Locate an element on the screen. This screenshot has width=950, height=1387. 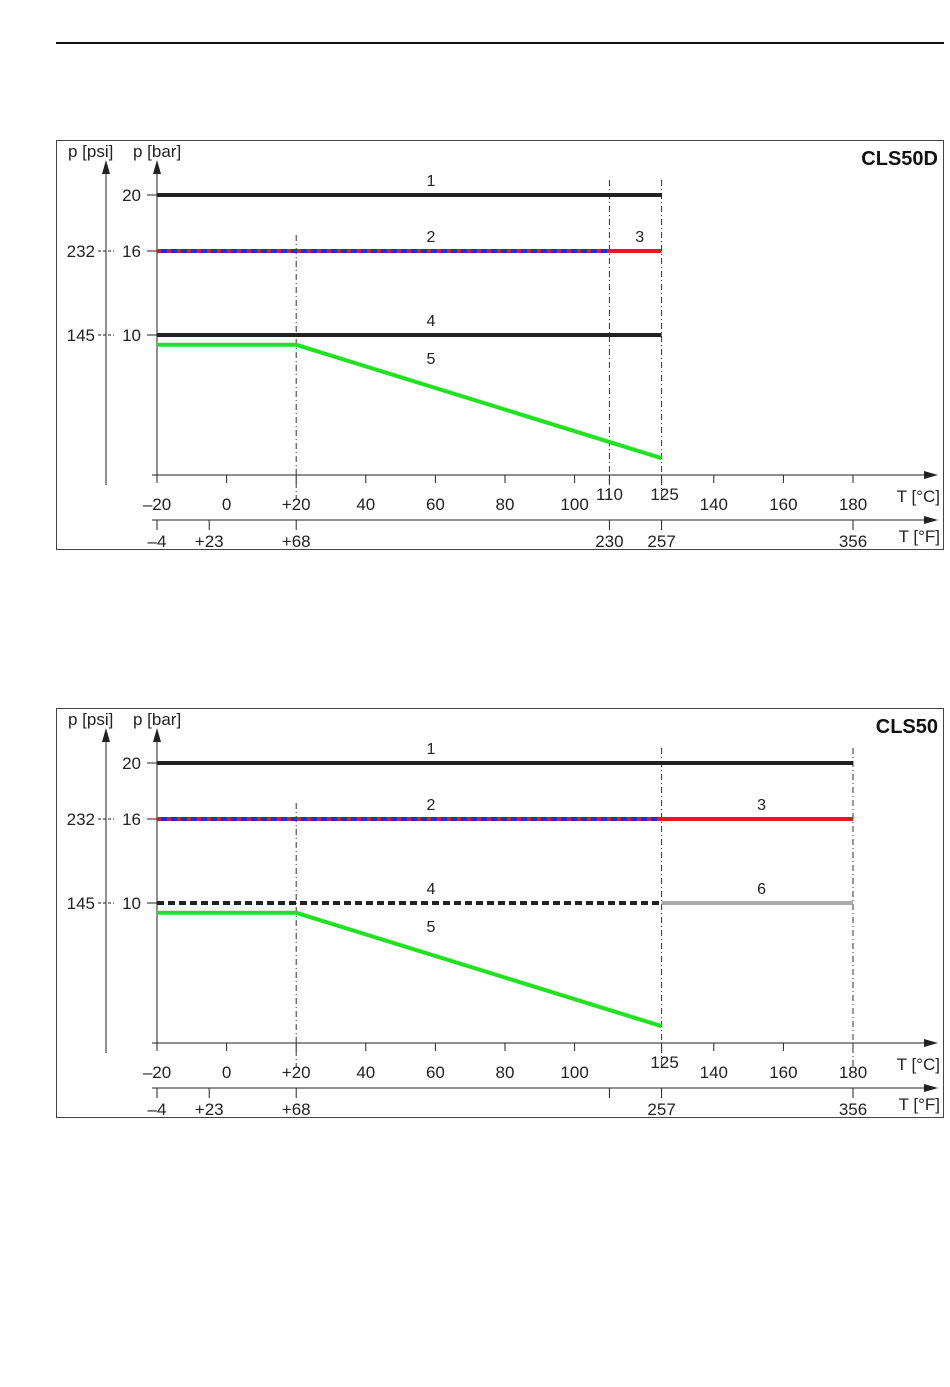
chart1-x2tick-label-5: 356 is located at coordinates (853, 541).